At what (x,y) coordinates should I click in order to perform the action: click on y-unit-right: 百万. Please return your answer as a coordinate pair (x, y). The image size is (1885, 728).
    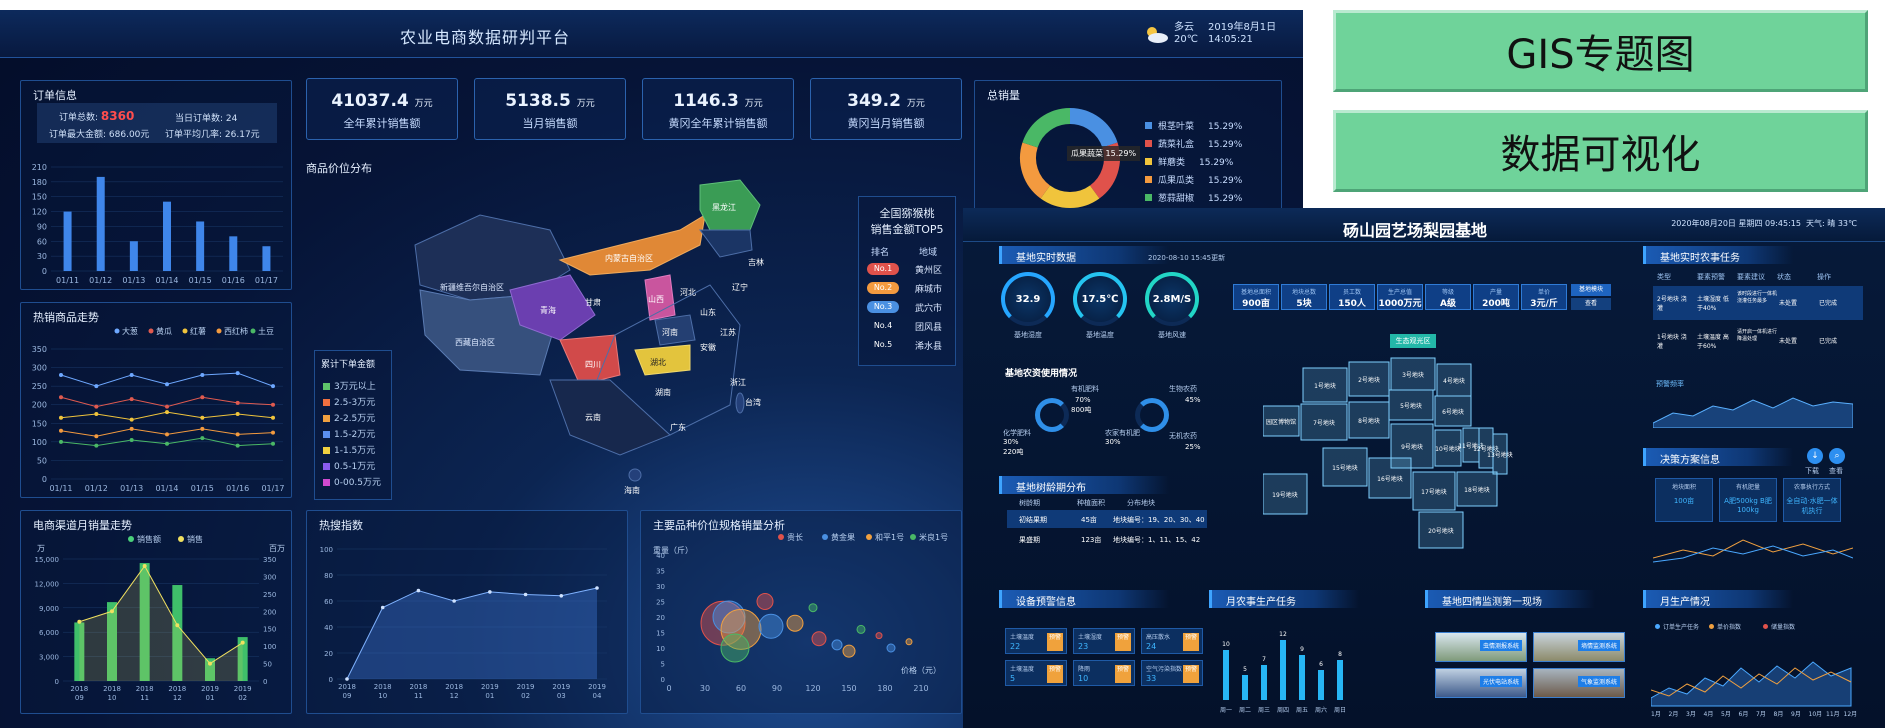
    Looking at the image, I should click on (277, 548).